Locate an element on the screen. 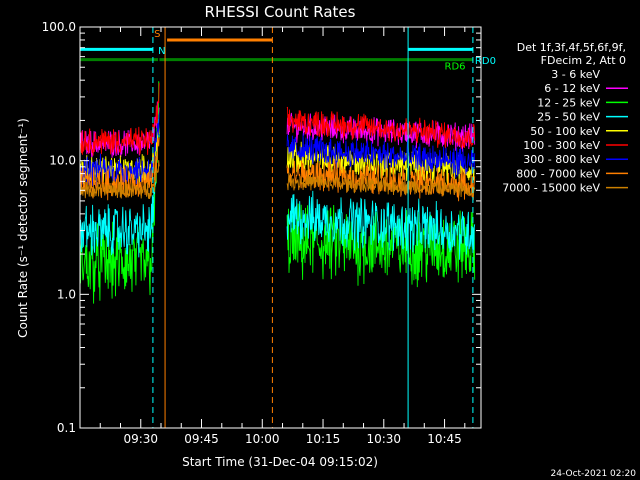 The height and width of the screenshot is (480, 640). flag-label-0: S is located at coordinates (157, 34).